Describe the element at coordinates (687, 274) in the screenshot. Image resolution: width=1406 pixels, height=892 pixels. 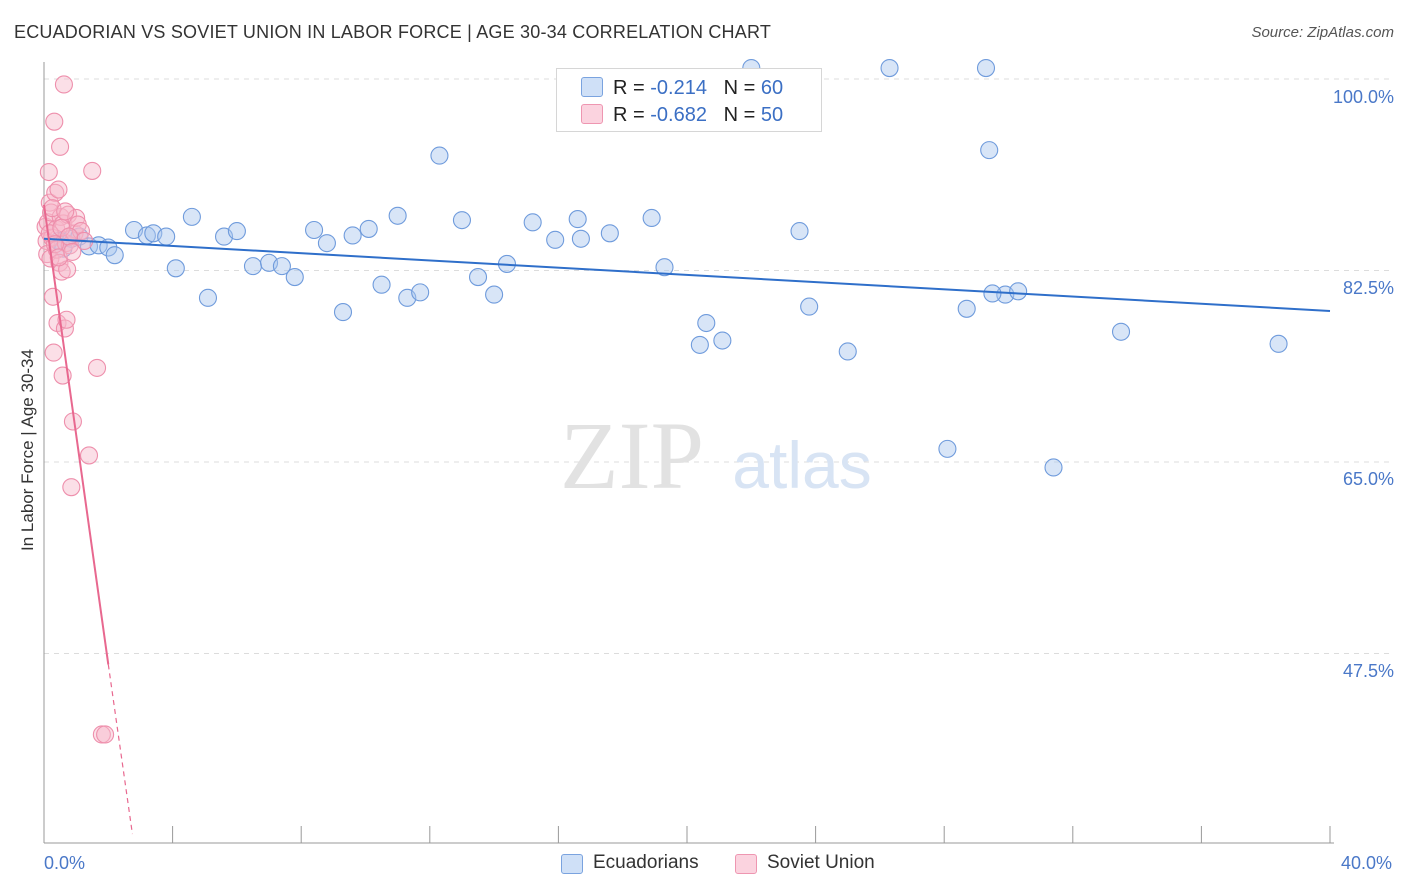
I see `ecuadorians-trend-line` at that location.